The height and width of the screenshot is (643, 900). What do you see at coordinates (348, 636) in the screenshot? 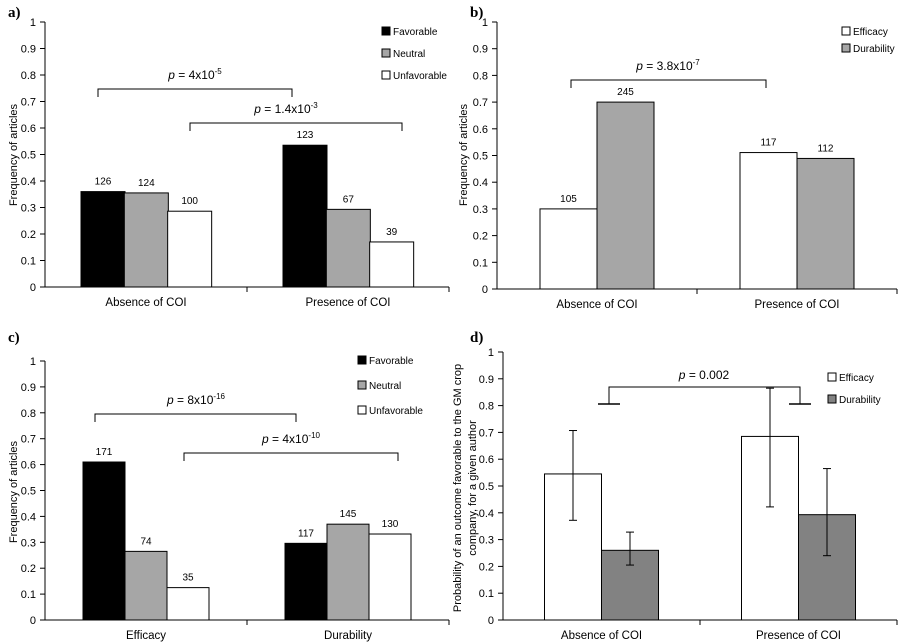
I see `x-tick-label-durability: Durability` at bounding box center [348, 636].